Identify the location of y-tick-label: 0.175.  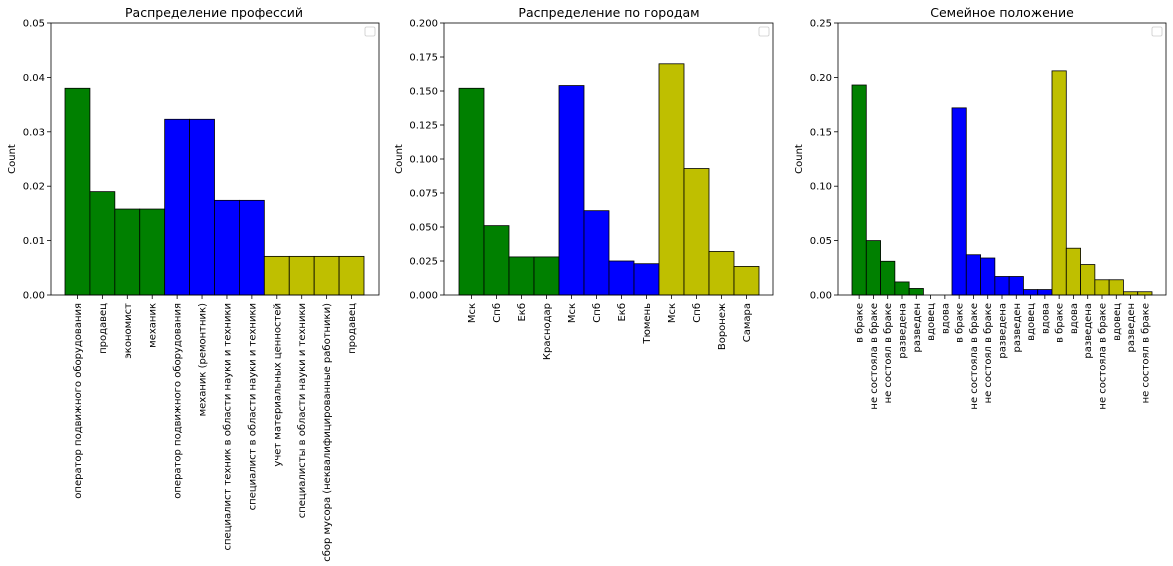
(423, 58).